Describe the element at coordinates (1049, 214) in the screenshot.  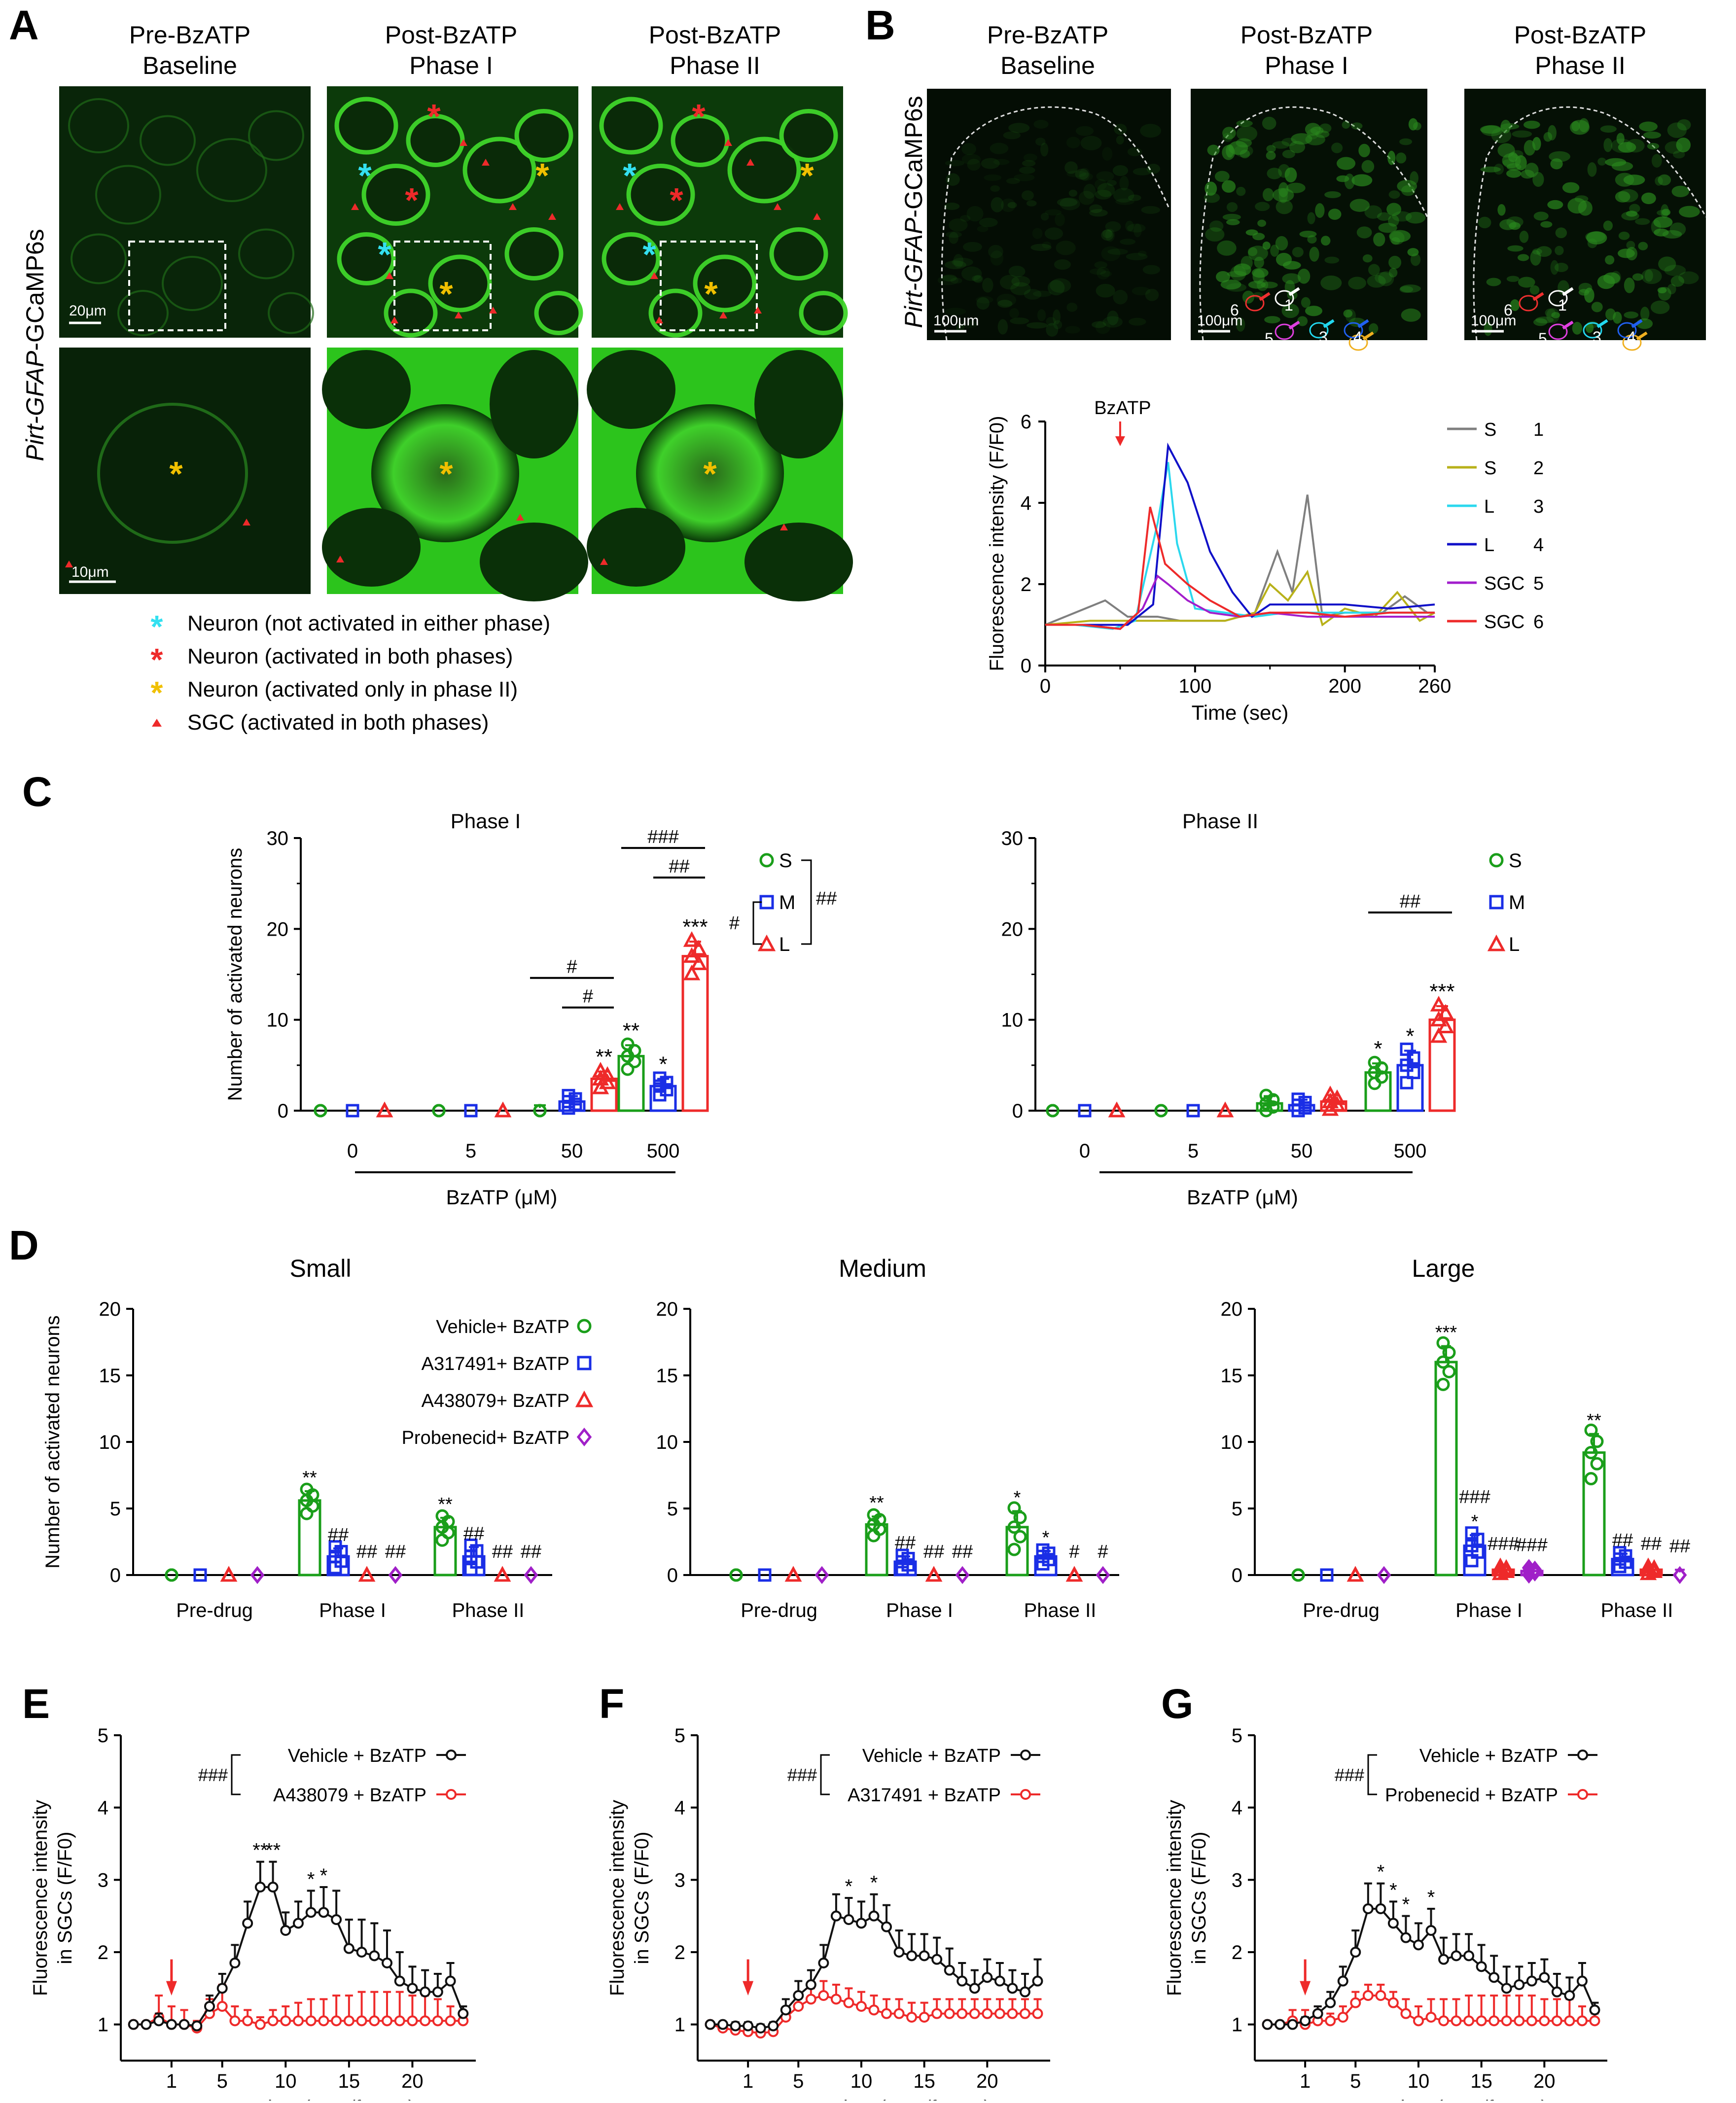
I see `micrograph-b-baseline` at that location.